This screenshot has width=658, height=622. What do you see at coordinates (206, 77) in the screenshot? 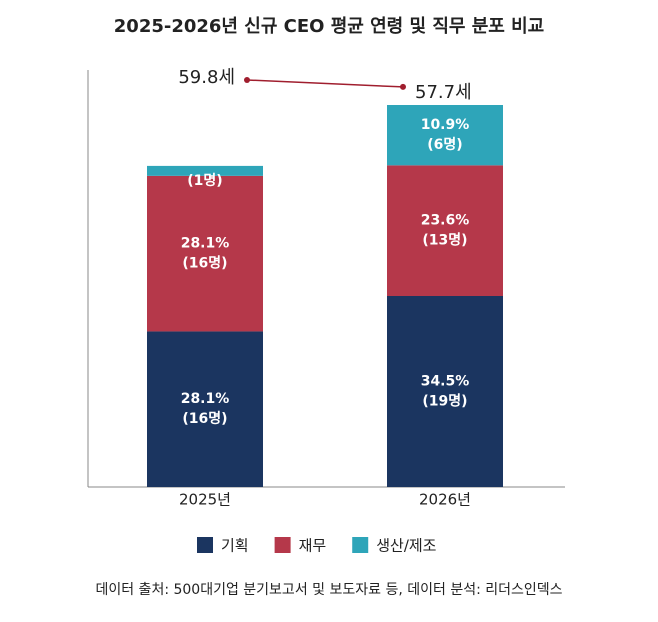
I see `age-label: 59.8세` at bounding box center [206, 77].